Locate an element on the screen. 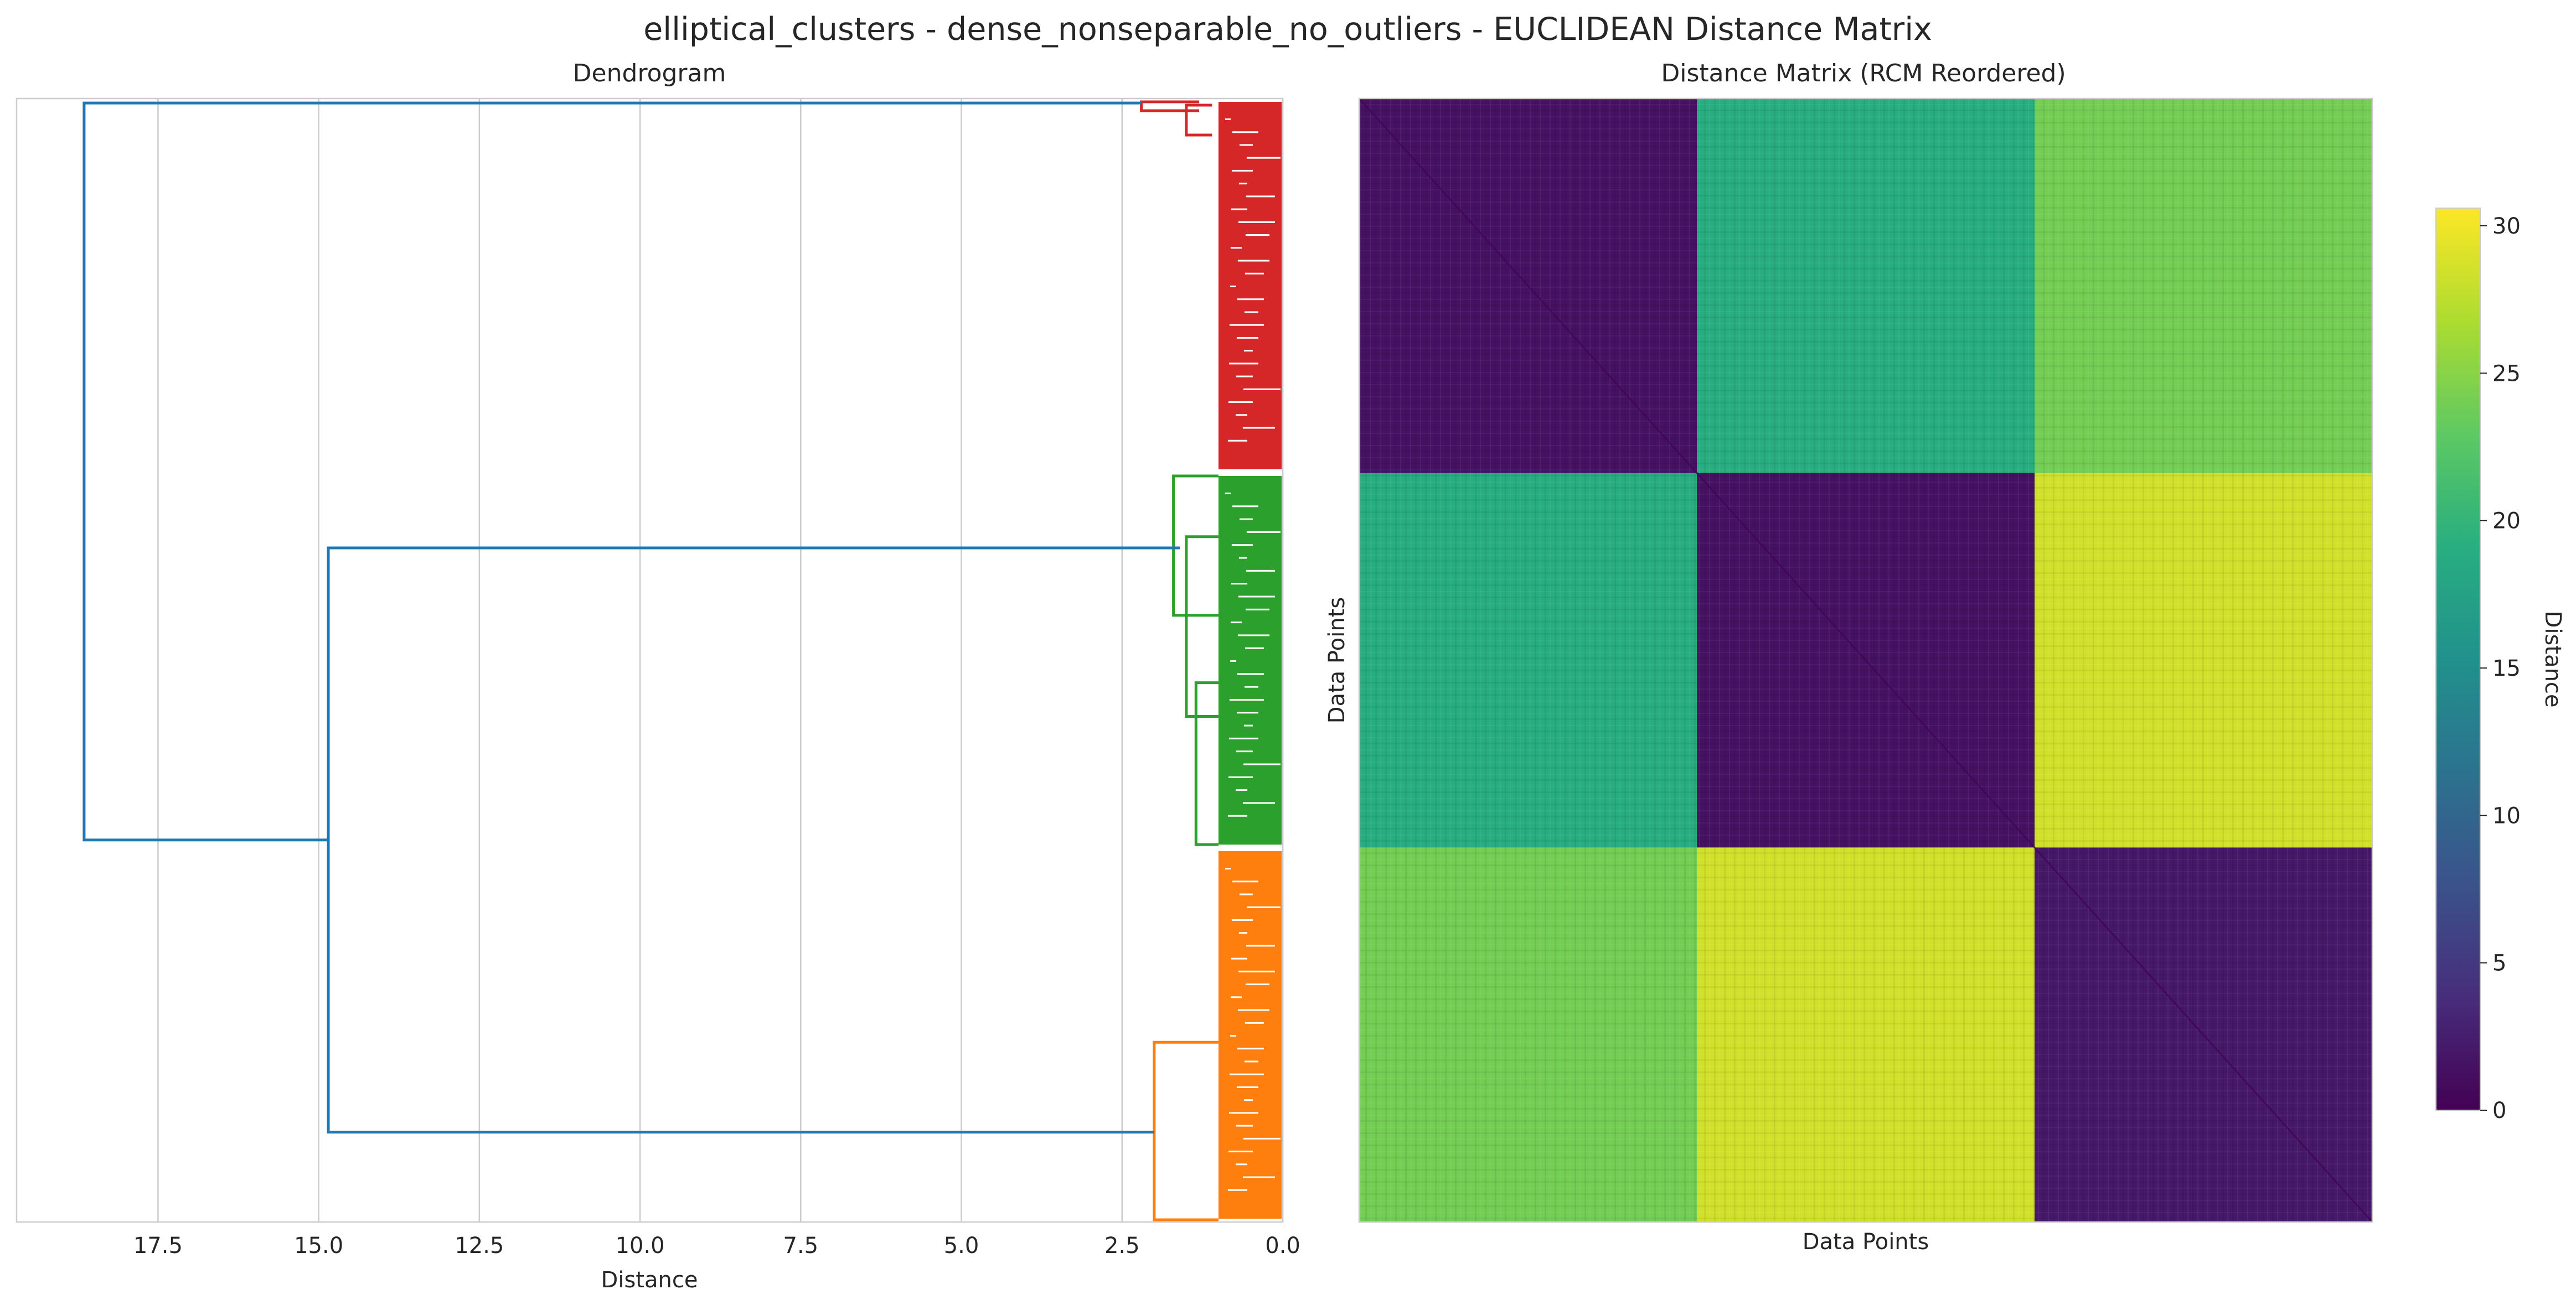  colorbar: 051015202530 Distance is located at coordinates (2500, 665).